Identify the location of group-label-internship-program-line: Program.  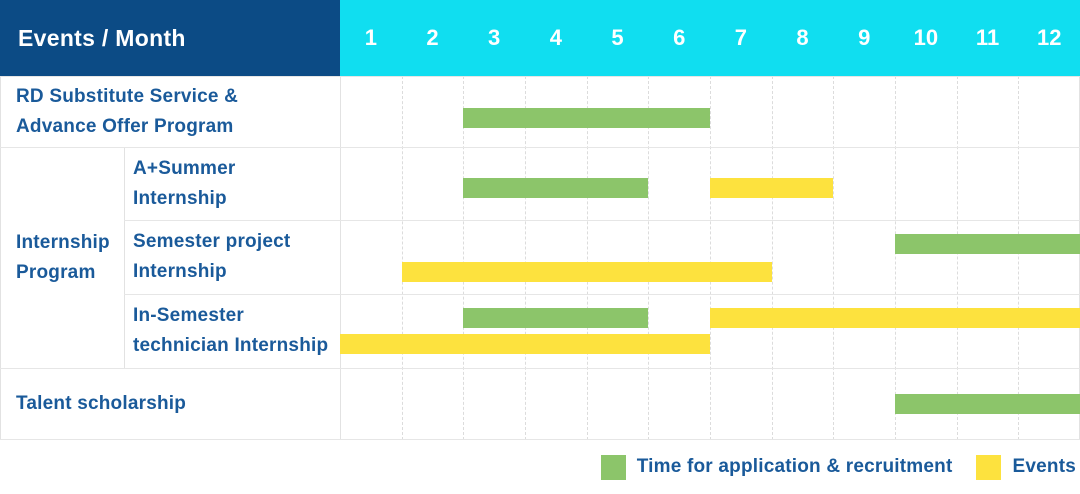
(56, 272).